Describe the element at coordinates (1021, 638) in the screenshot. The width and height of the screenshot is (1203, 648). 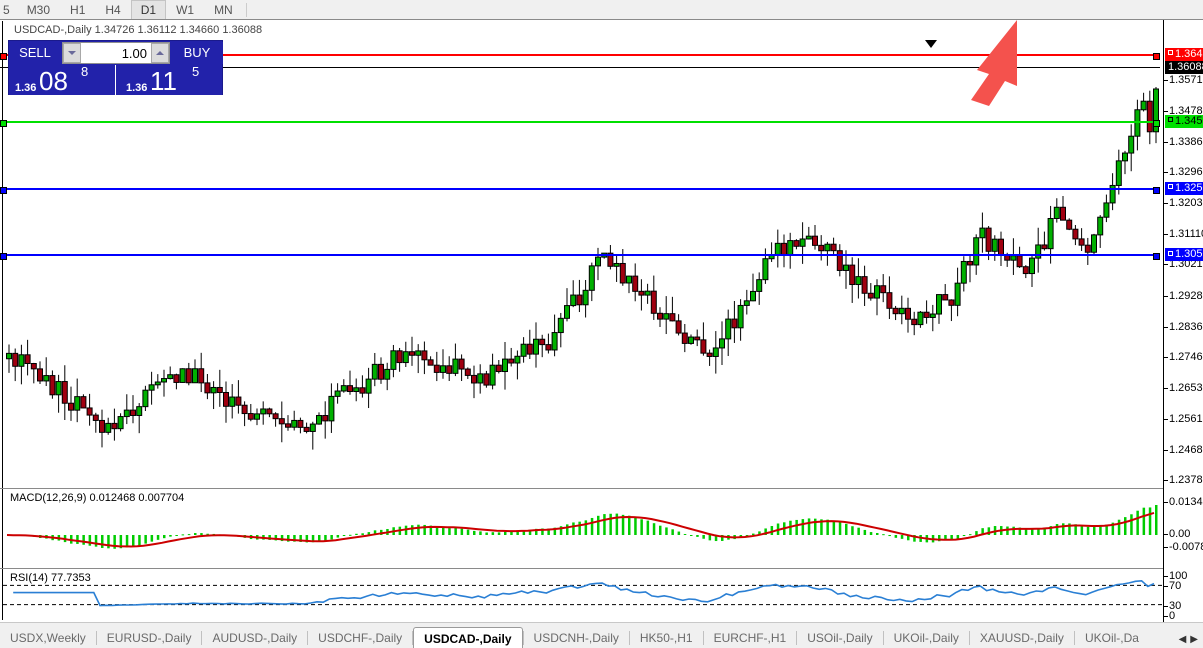
I see `chart-tab-xauusd--daily: XAUUSD-,Daily` at that location.